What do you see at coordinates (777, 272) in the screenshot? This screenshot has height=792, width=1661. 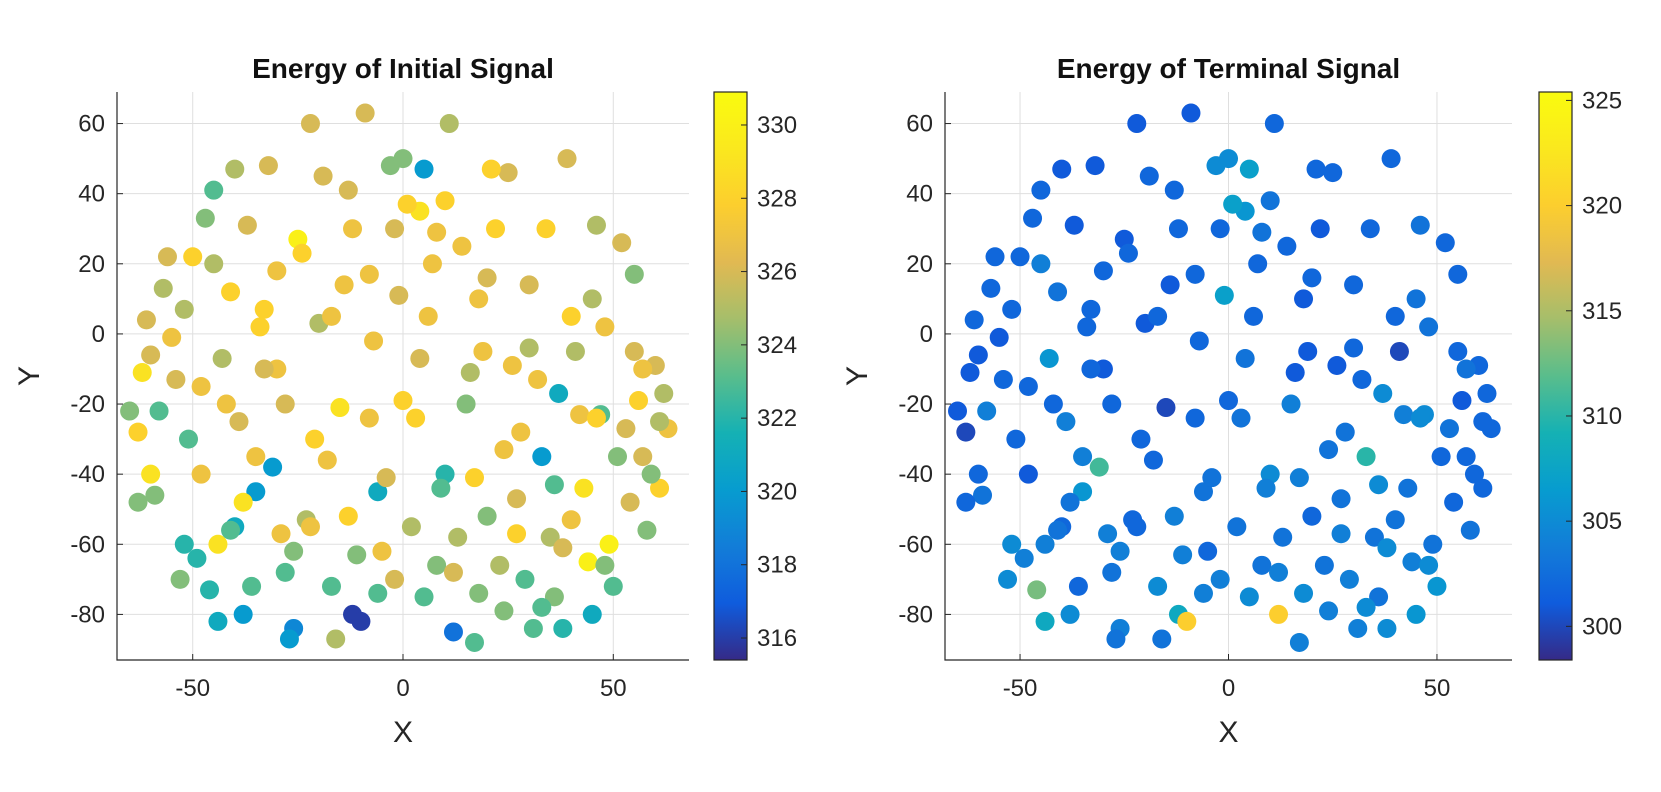 I see `colorbar-tick-label: 326` at bounding box center [777, 272].